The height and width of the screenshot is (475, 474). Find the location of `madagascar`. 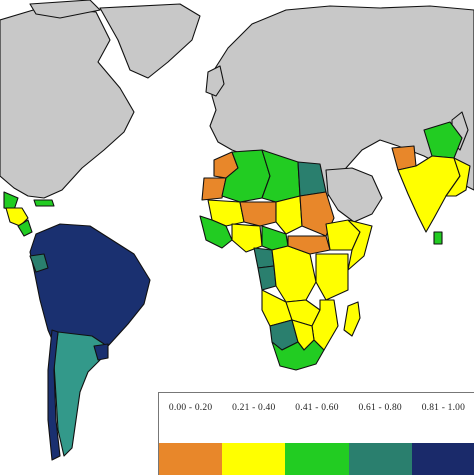

madagascar is located at coordinates (352, 319).